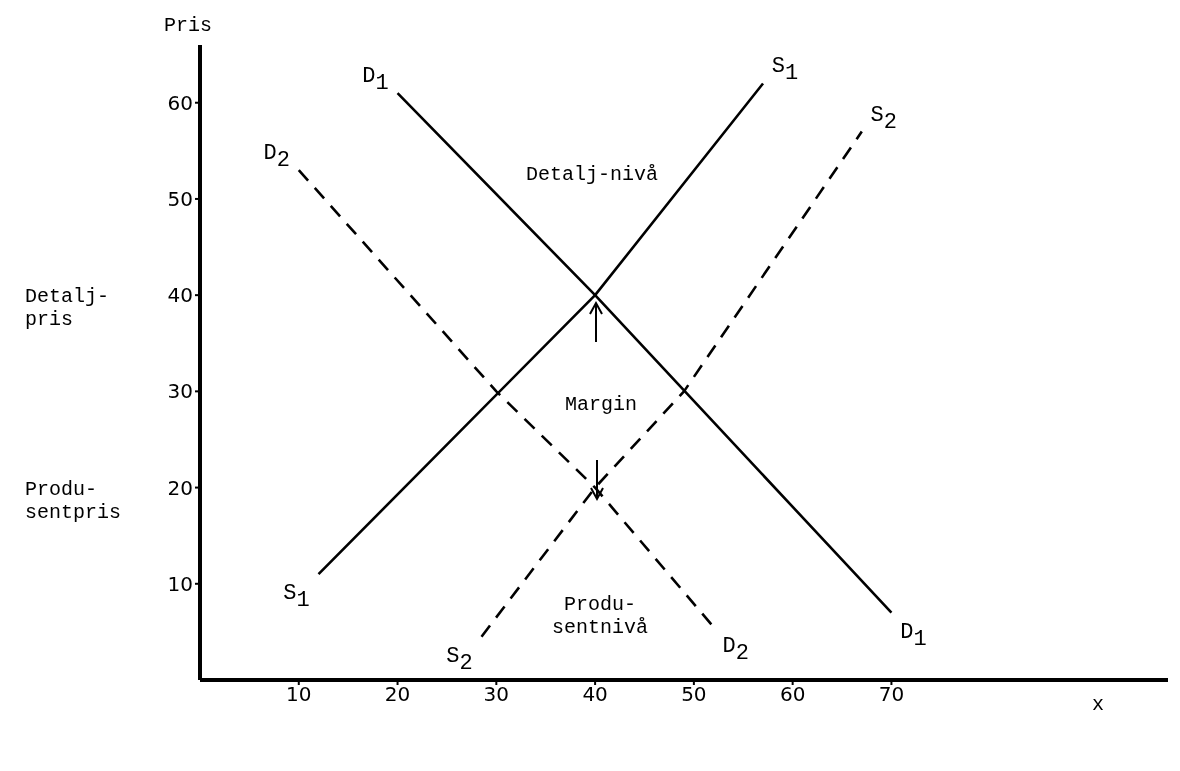  Describe the element at coordinates (792, 694) in the screenshot. I see `x-tick-label: 60` at that location.